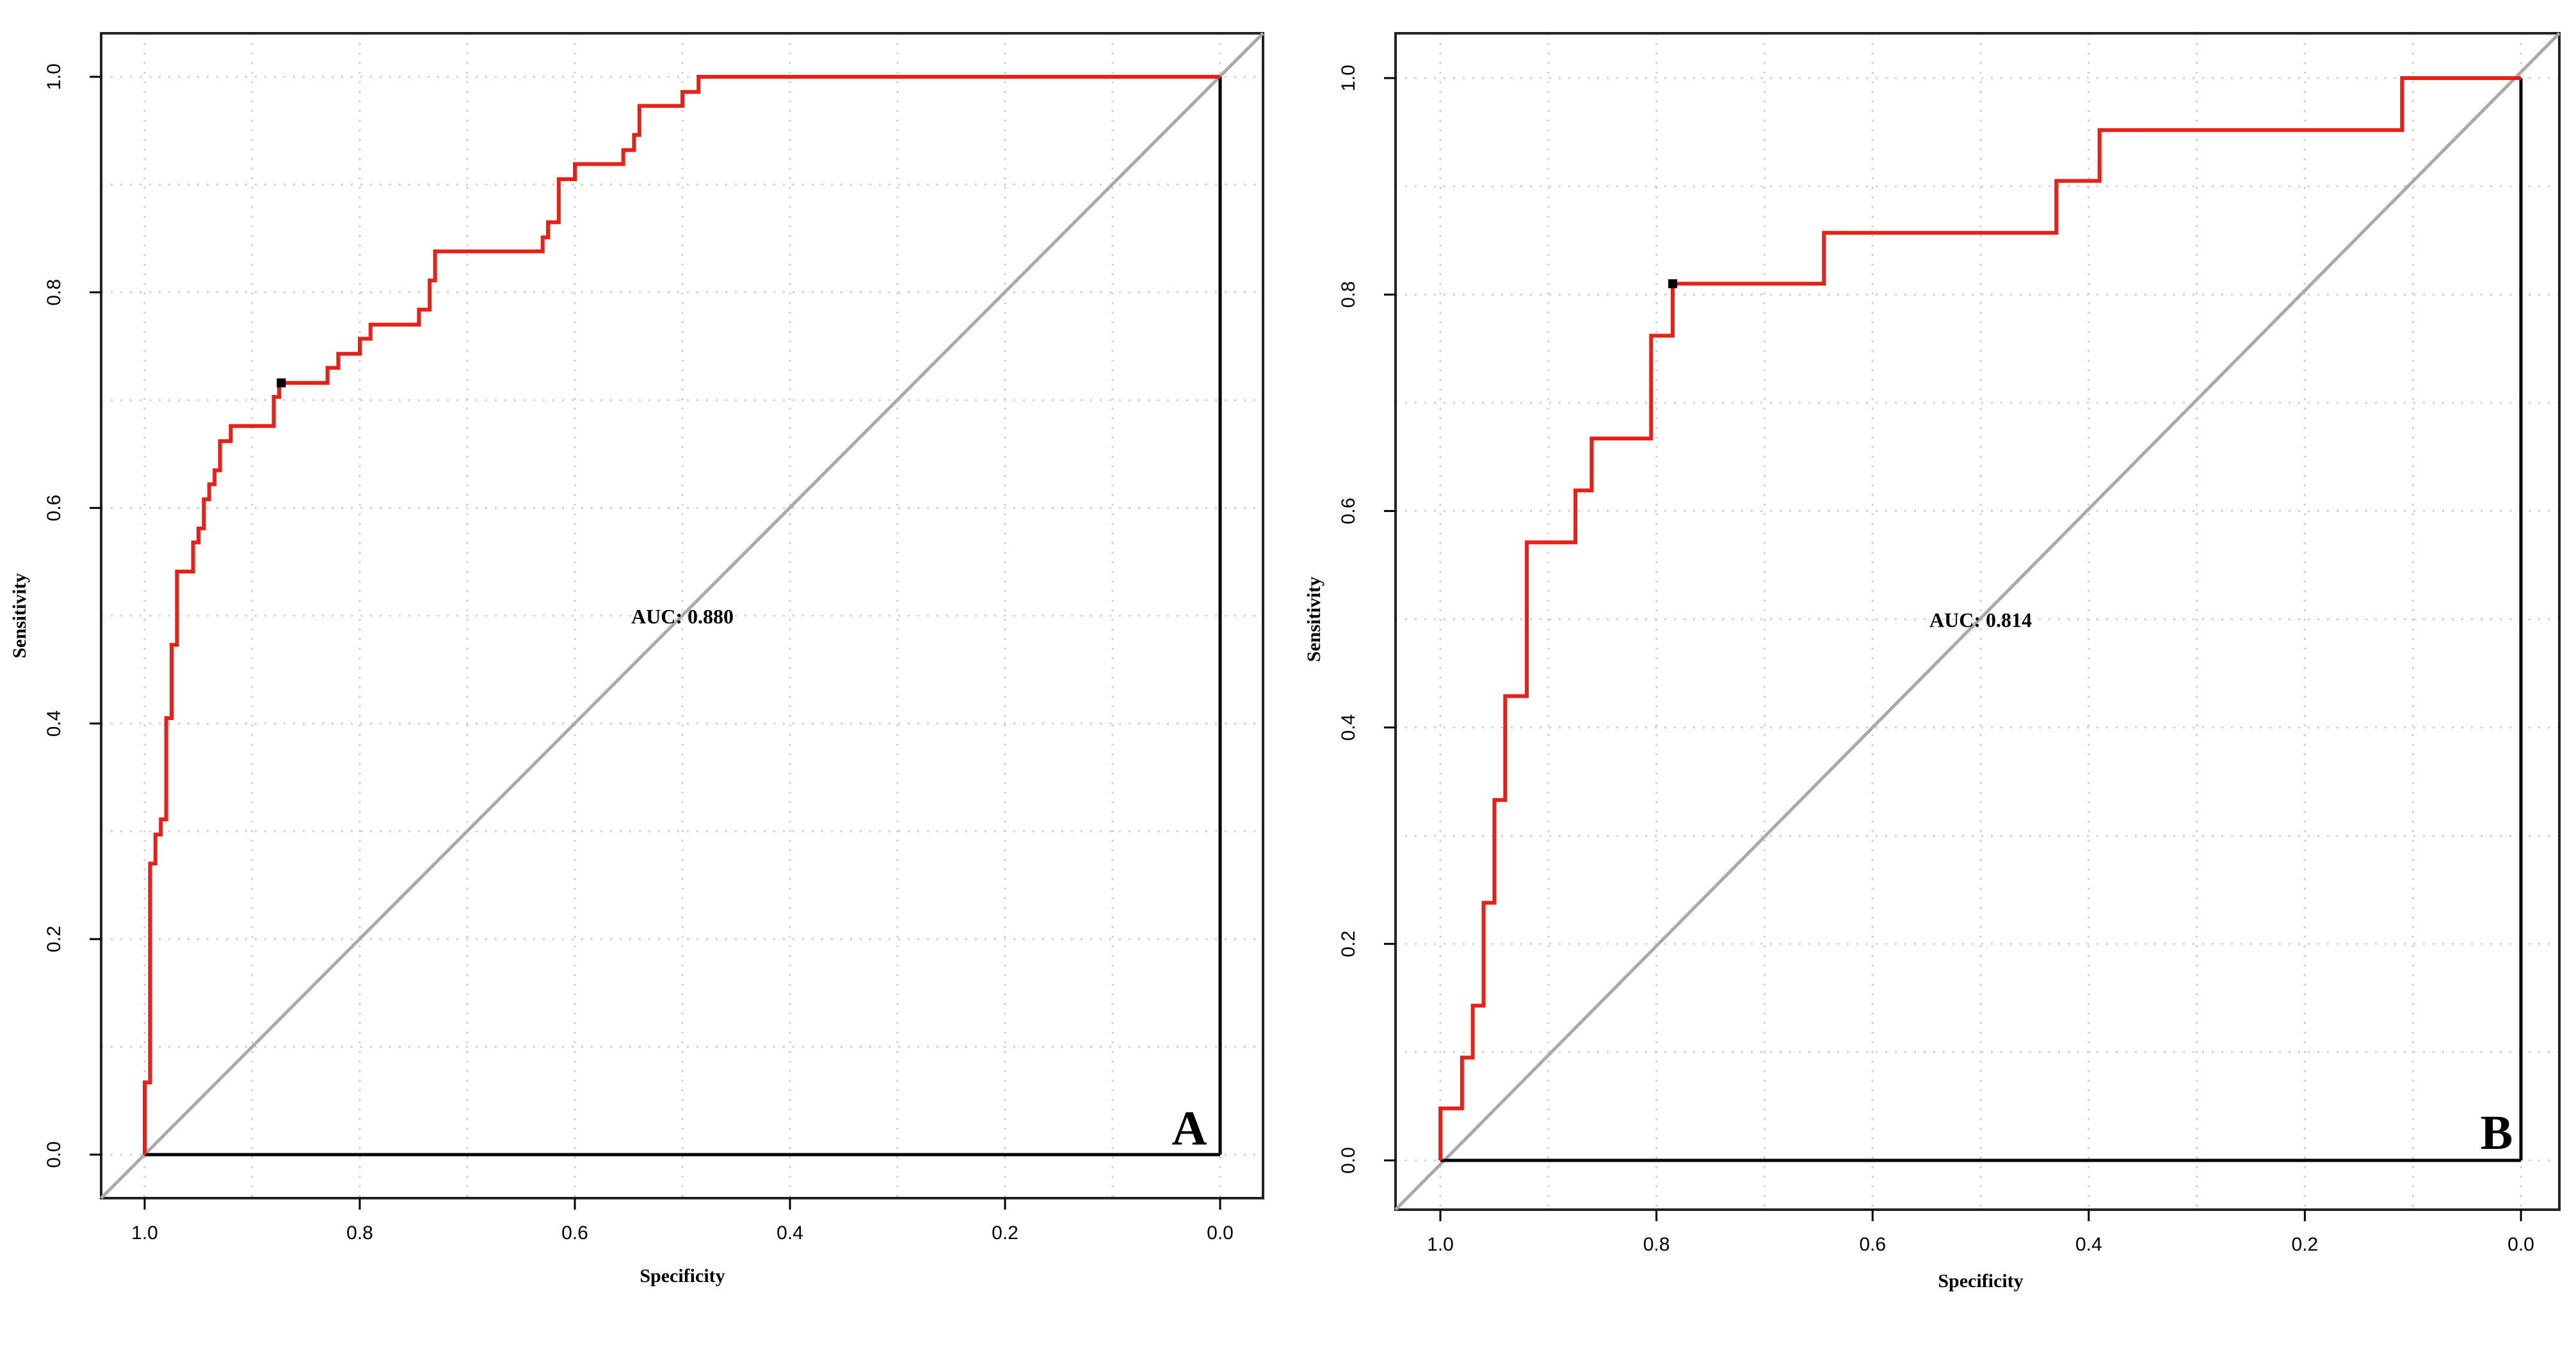  I want to click on panel-letter: B, so click(2497, 1133).